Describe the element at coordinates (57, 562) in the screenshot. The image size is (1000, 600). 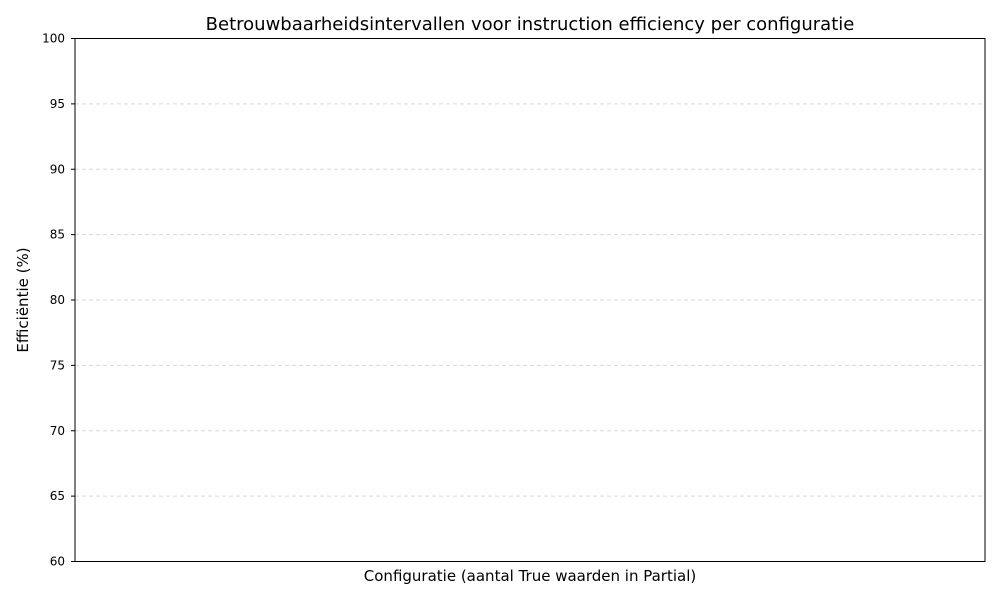
I see `y-tick-label: 60` at that location.